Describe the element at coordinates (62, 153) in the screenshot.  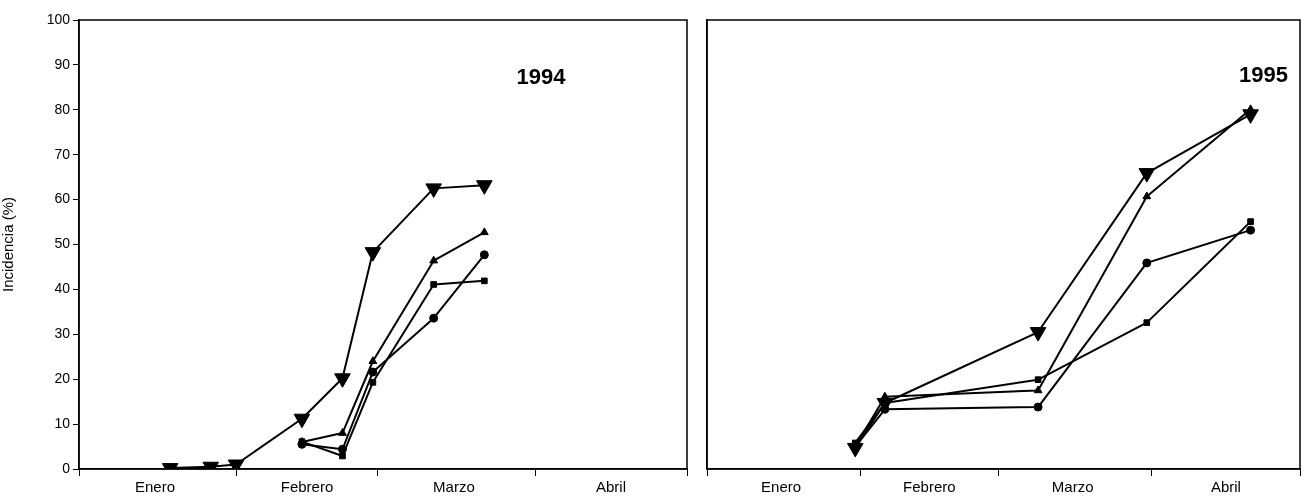
I see `y-tick-label: 70` at that location.